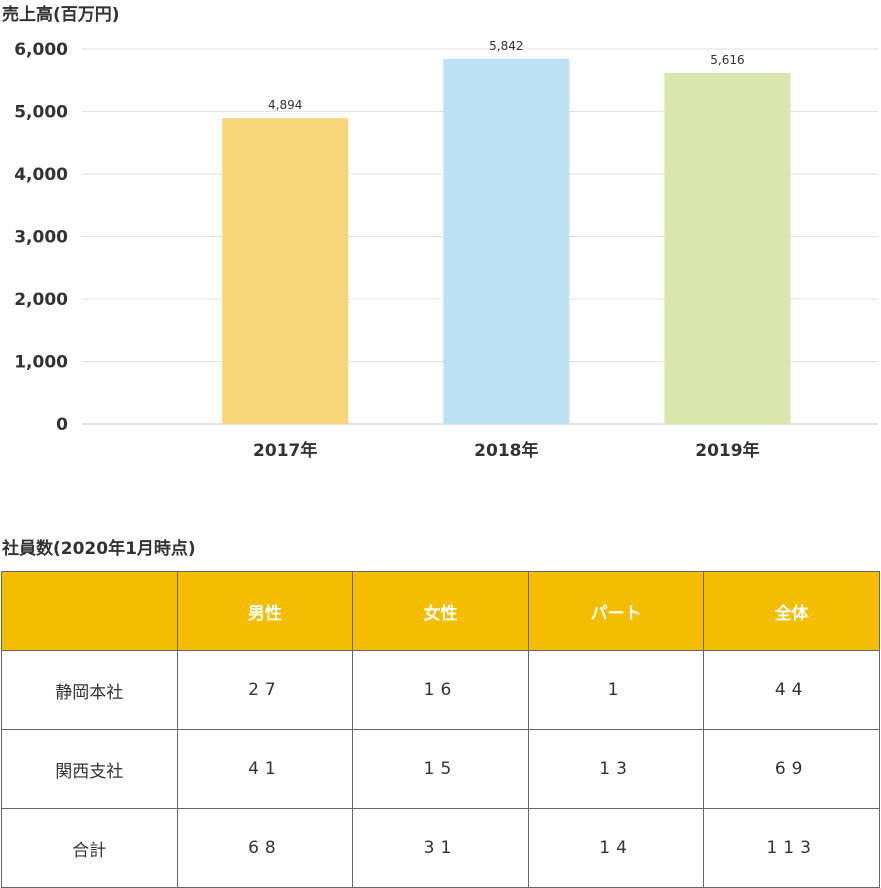 The width and height of the screenshot is (881, 888). What do you see at coordinates (265, 769) in the screenshot?
I see `cell-male: 41` at bounding box center [265, 769].